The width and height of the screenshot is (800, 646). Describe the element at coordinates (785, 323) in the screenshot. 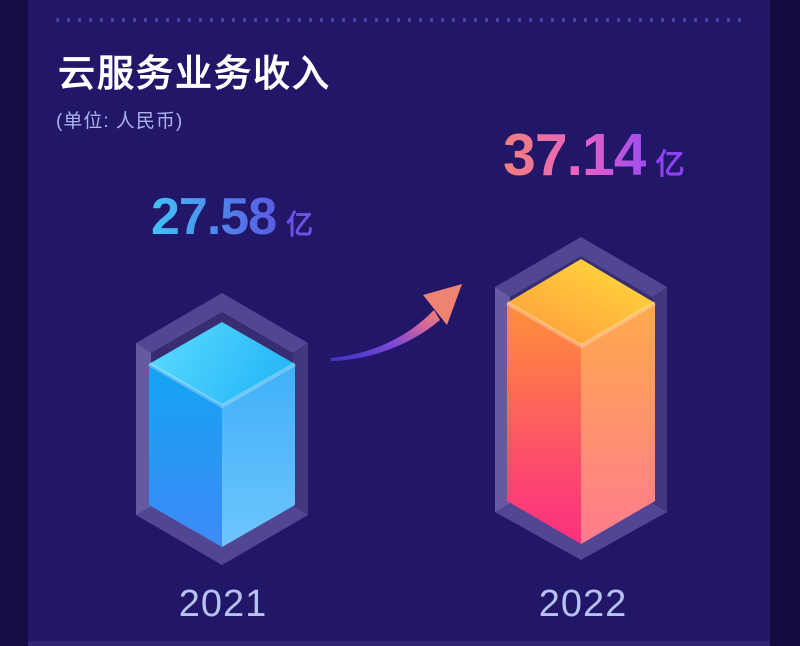

I see `right-edge-strip` at that location.